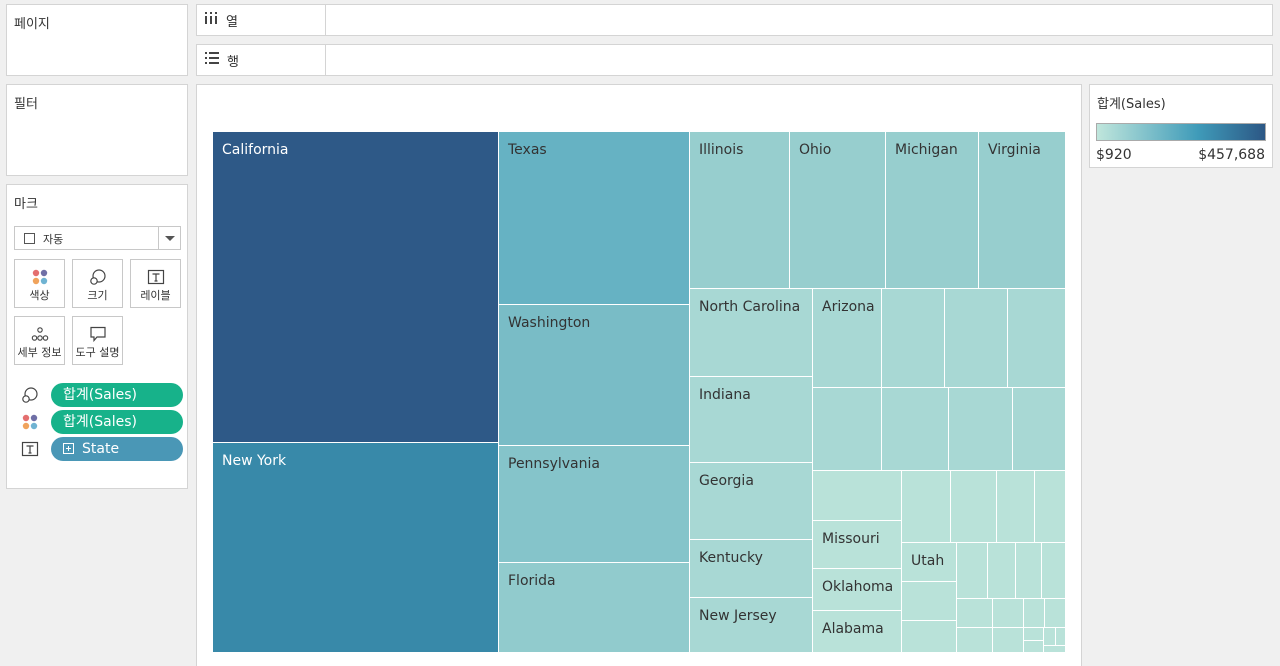  What do you see at coordinates (97, 130) in the screenshot?
I see `filters-card: 필터` at bounding box center [97, 130].